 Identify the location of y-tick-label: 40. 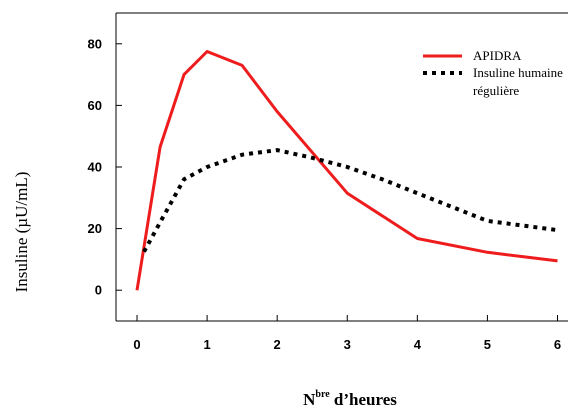
(95, 167).